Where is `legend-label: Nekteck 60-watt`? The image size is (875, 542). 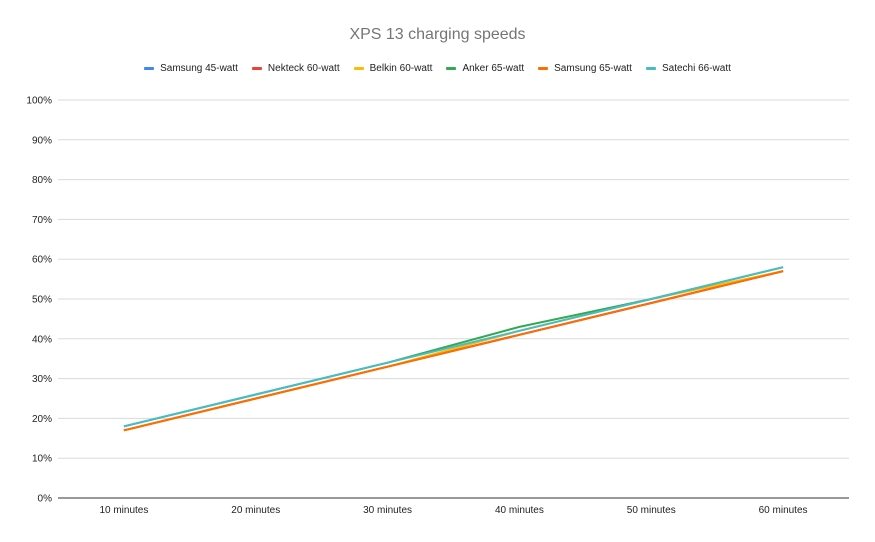 legend-label: Nekteck 60-watt is located at coordinates (303, 68).